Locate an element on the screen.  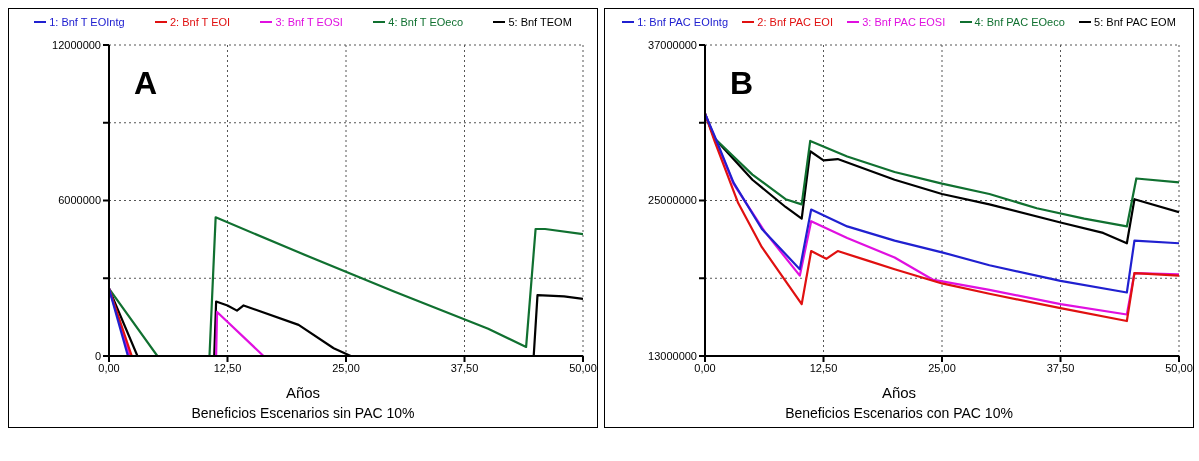
y-tick-label: 6000000 is located at coordinates (79, 200).